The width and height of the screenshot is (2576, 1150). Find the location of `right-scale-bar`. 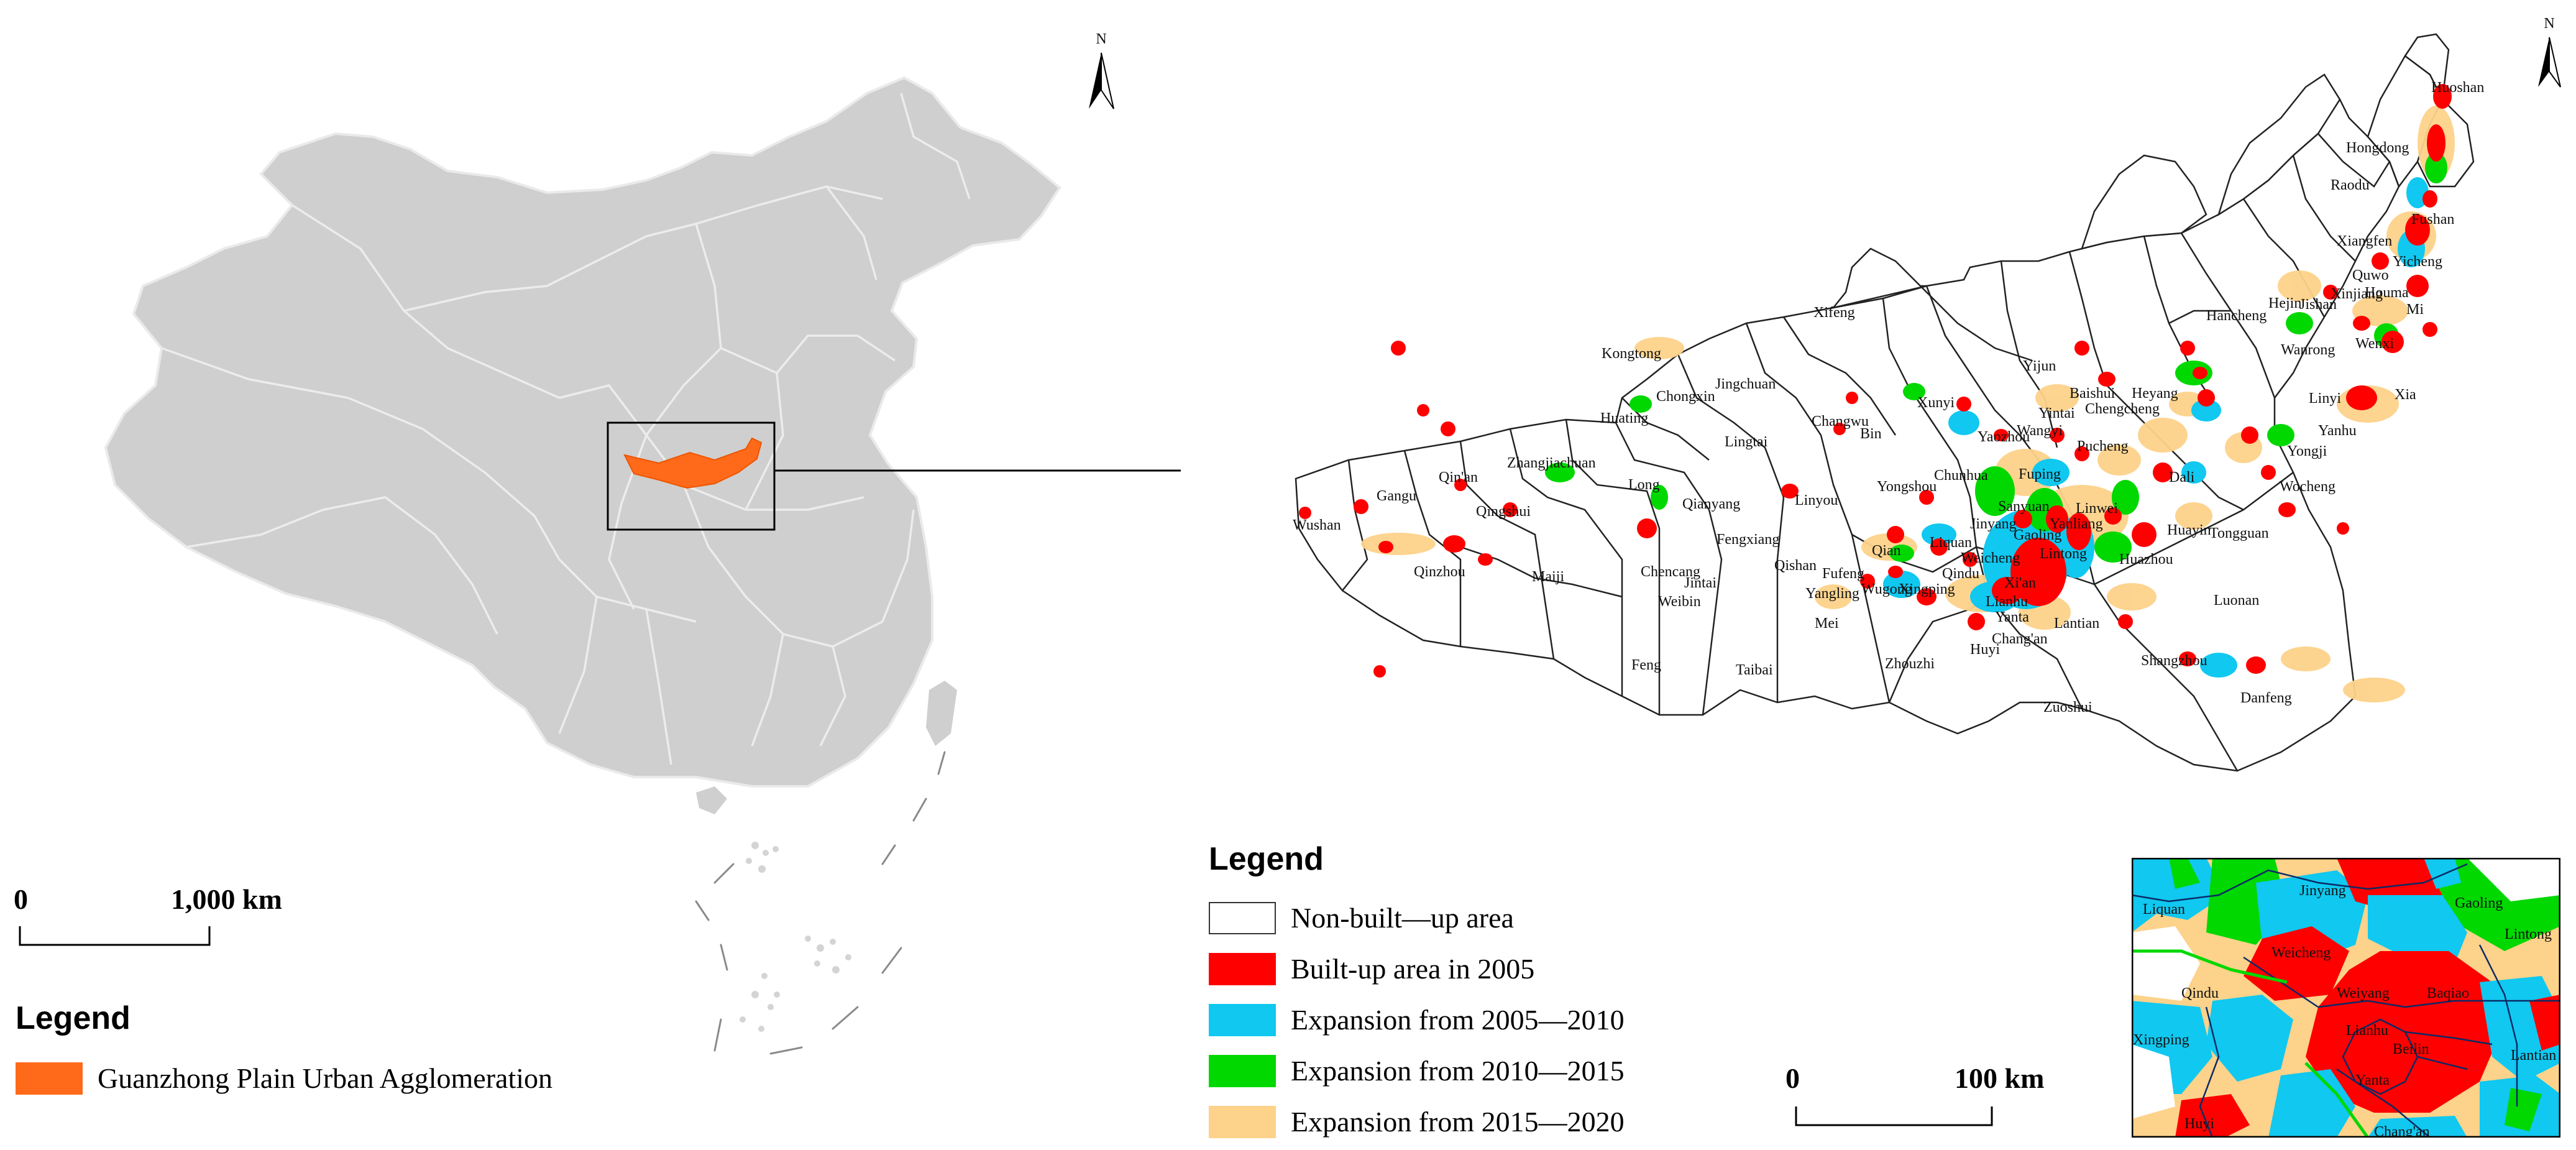

right-scale-bar is located at coordinates (1894, 1116).